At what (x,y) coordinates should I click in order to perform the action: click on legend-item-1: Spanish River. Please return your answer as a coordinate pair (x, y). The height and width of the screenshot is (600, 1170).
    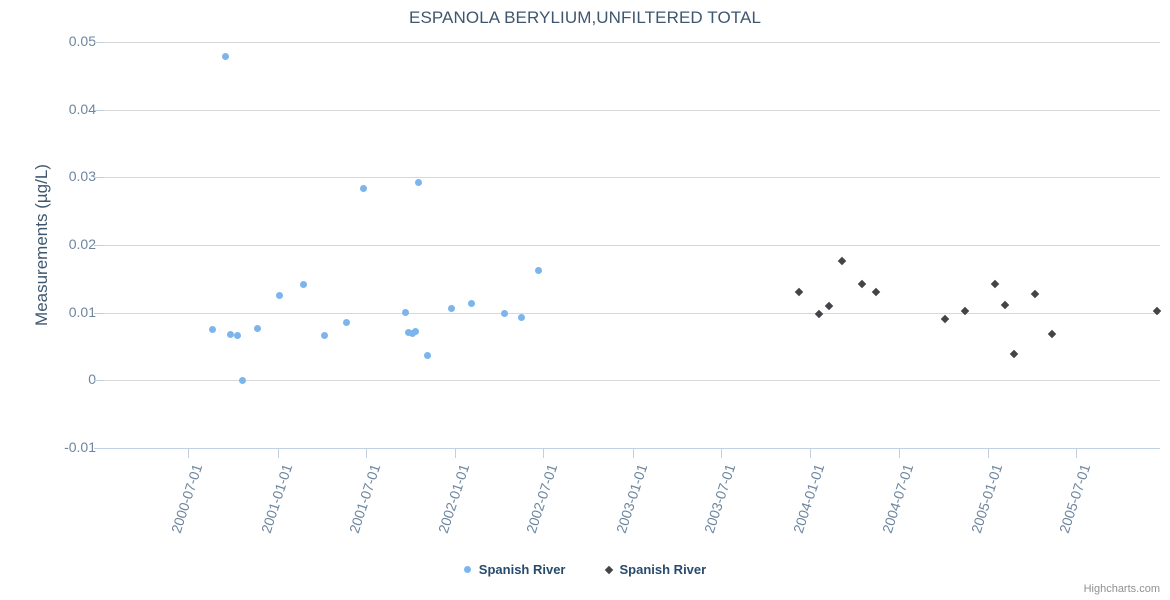
    Looking at the image, I should click on (514, 569).